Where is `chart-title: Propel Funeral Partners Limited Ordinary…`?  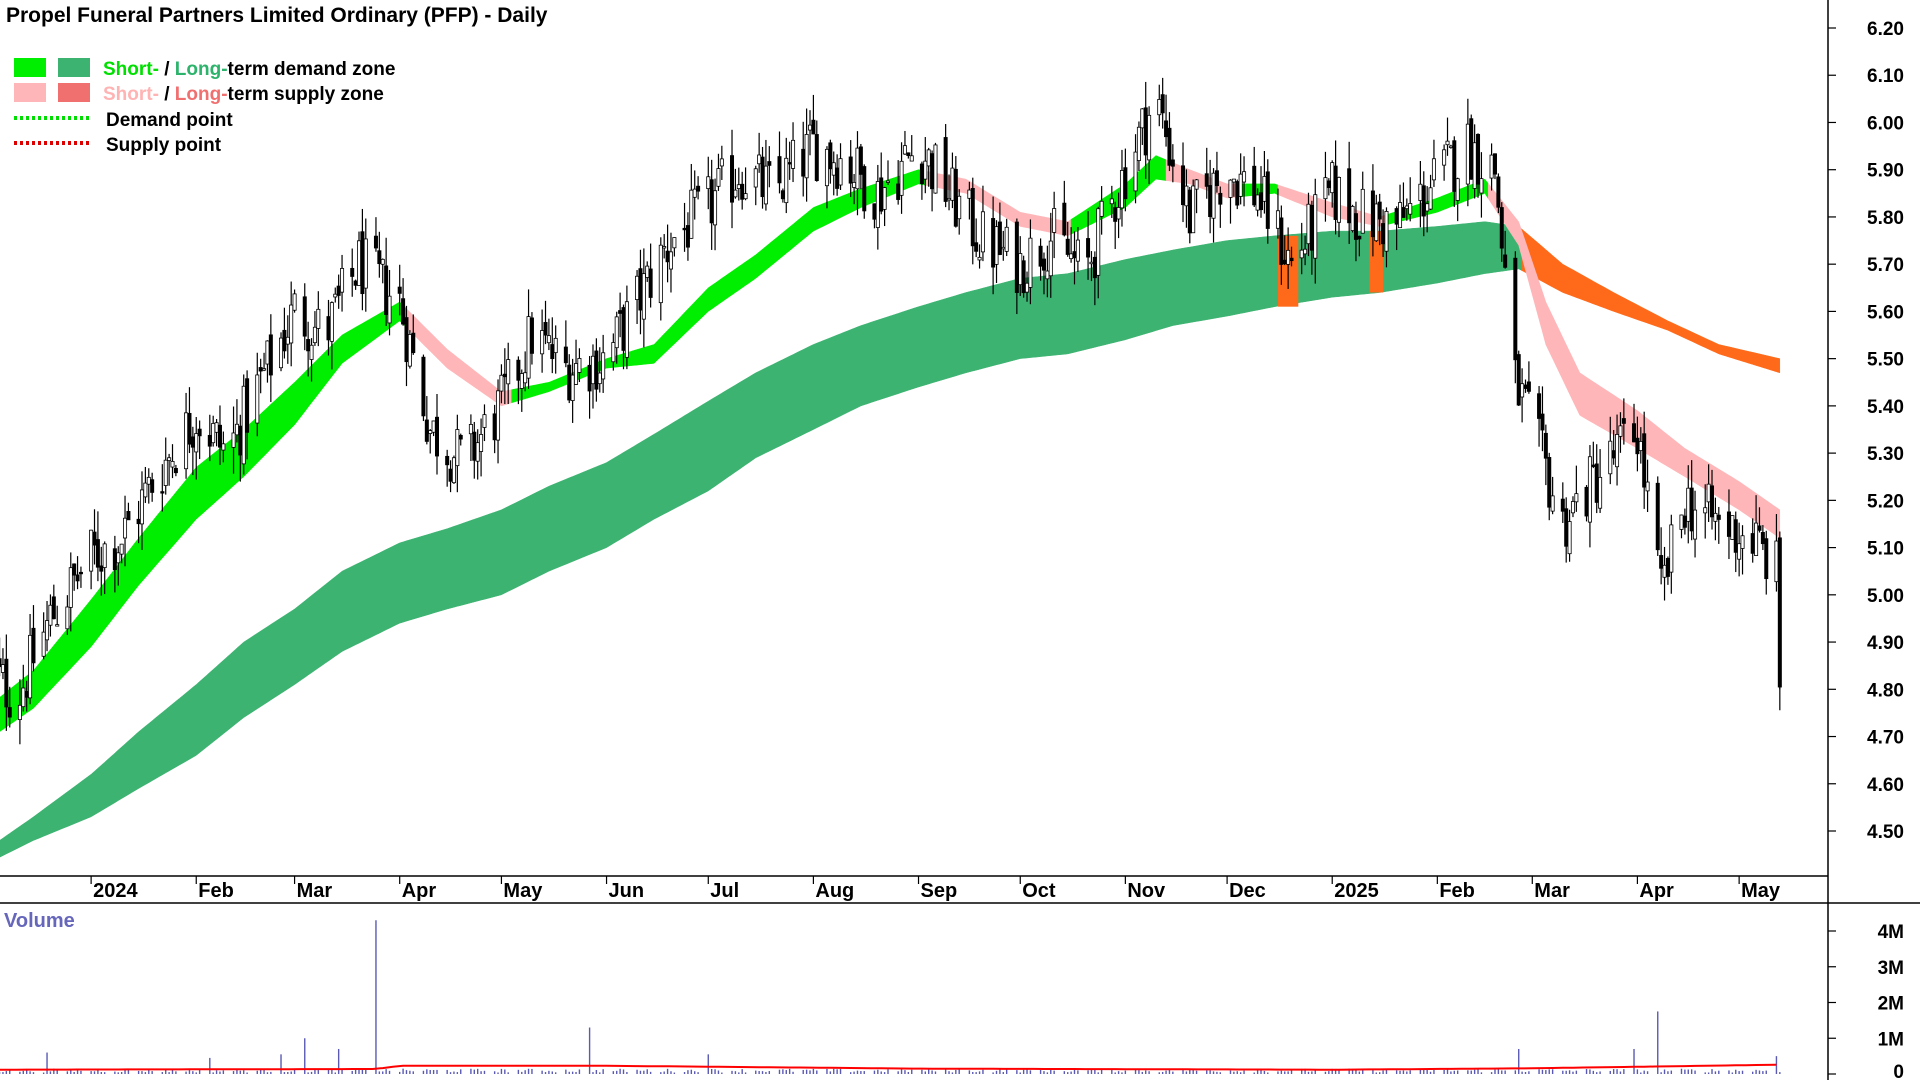 chart-title: Propel Funeral Partners Limited Ordinary… is located at coordinates (277, 15).